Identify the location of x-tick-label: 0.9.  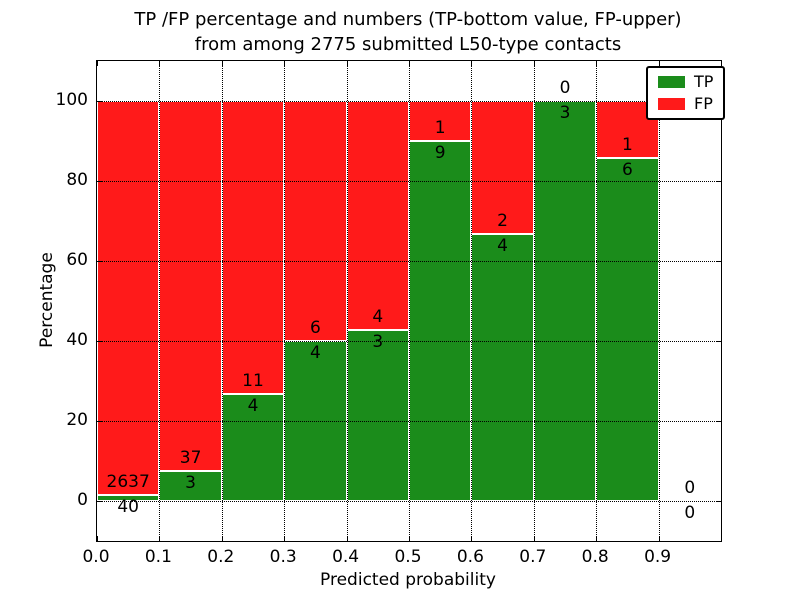
(658, 557).